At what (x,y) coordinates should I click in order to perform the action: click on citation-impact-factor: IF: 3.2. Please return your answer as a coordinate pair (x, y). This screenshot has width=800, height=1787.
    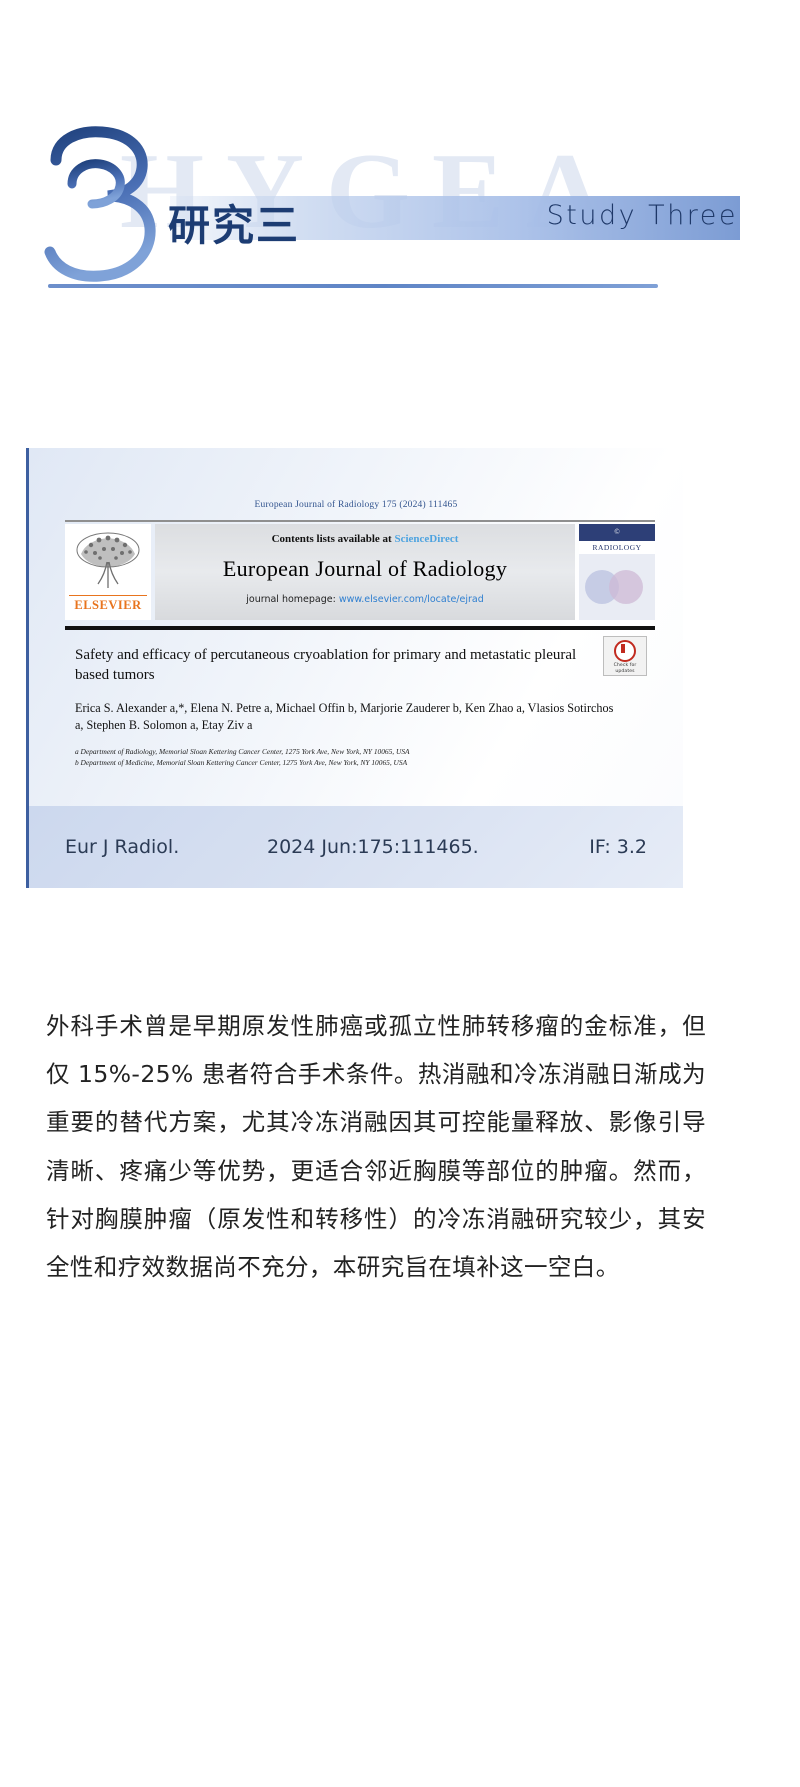
    Looking at the image, I should click on (618, 847).